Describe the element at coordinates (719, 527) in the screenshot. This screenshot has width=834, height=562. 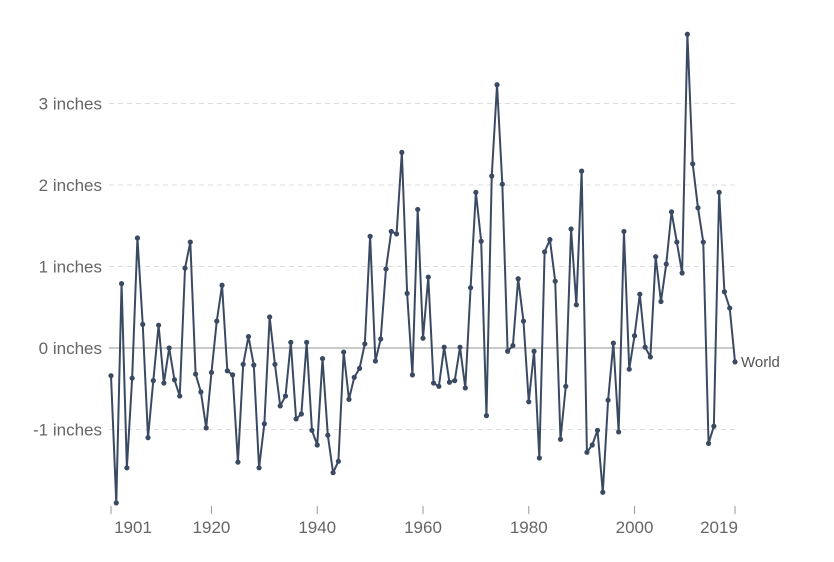
I see `x-tick-label: 2019` at that location.